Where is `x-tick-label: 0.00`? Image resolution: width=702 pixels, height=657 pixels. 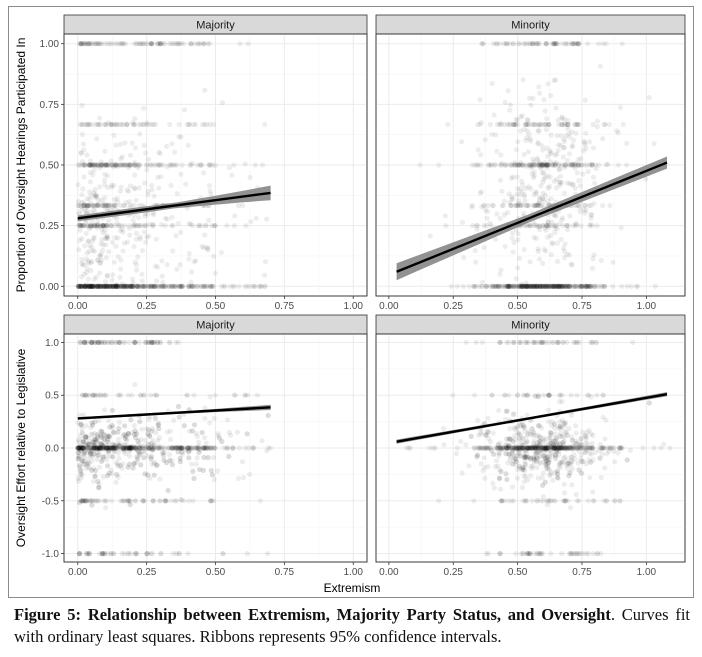
x-tick-label: 0.00 is located at coordinates (389, 306).